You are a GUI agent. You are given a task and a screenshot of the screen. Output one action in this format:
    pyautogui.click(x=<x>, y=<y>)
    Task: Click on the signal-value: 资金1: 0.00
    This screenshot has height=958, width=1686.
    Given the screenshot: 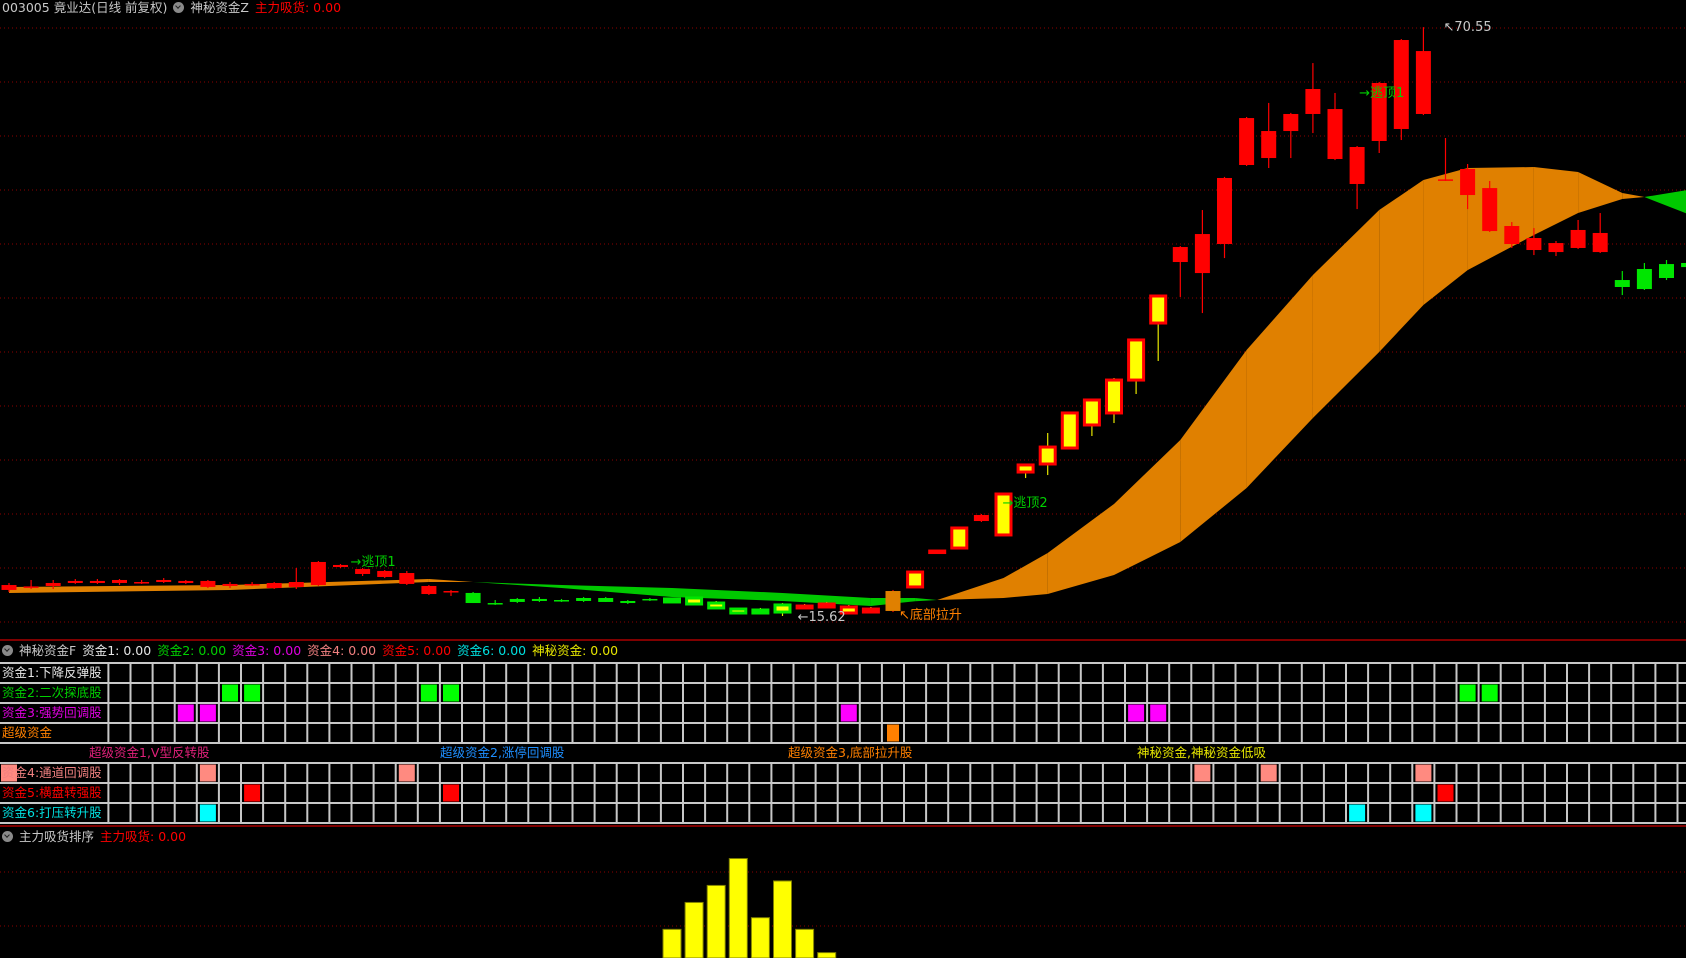 What is the action you would take?
    pyautogui.click(x=117, y=650)
    